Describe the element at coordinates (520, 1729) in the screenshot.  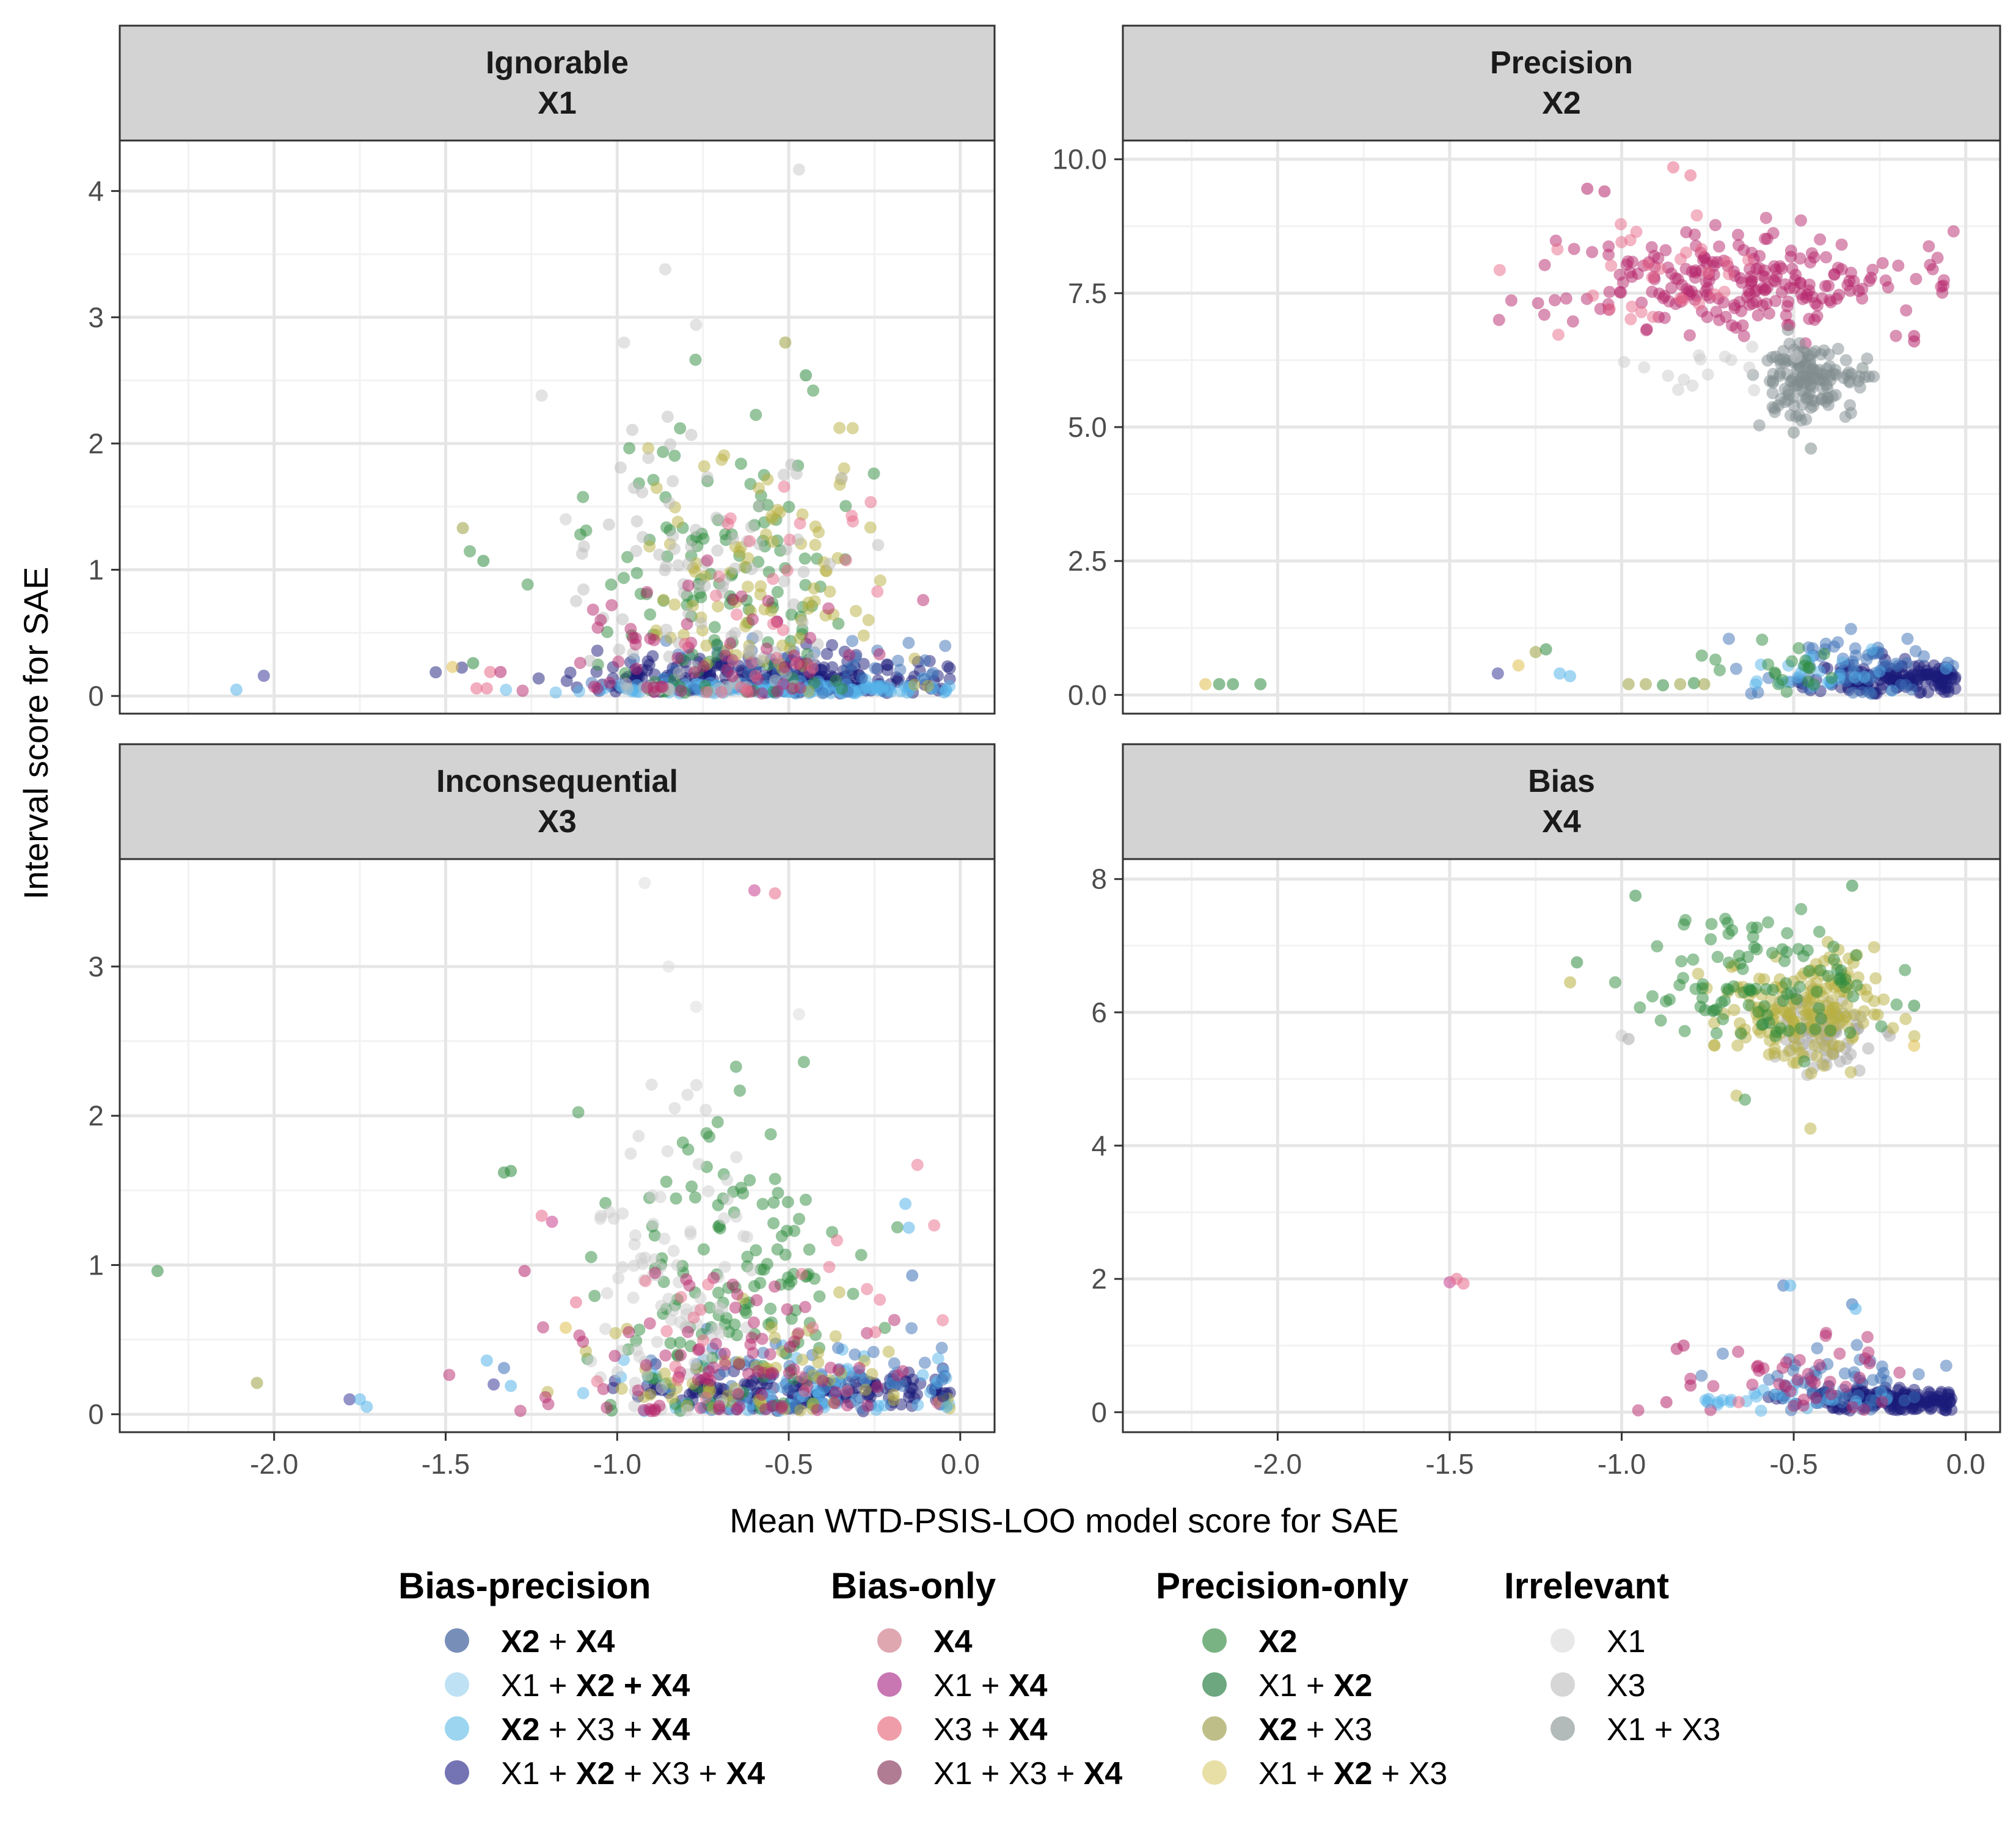
I see `legend-item-label-part: X2` at that location.